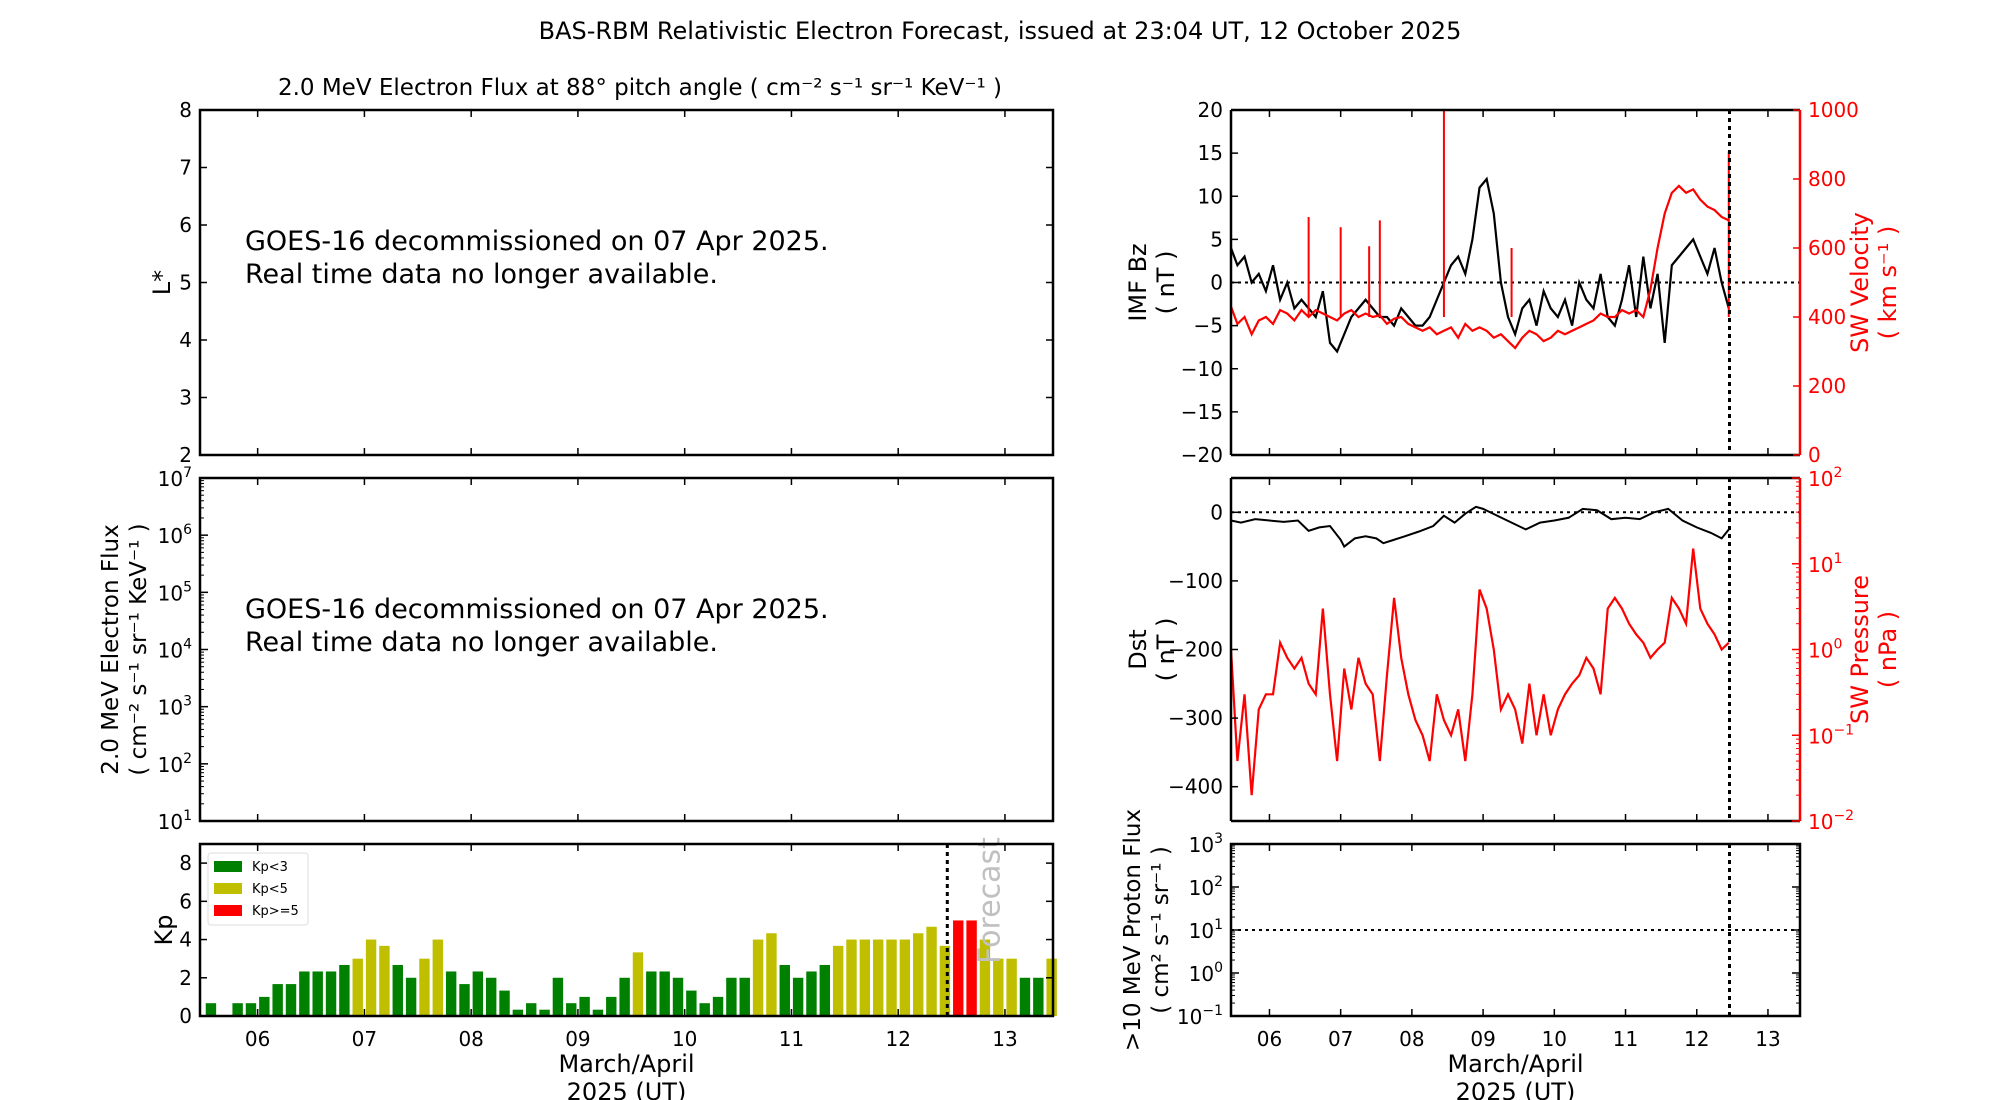 This screenshot has width=2000, height=1100. Describe the element at coordinates (1202, 412) in the screenshot. I see `imf-ytick-label: −15` at that location.